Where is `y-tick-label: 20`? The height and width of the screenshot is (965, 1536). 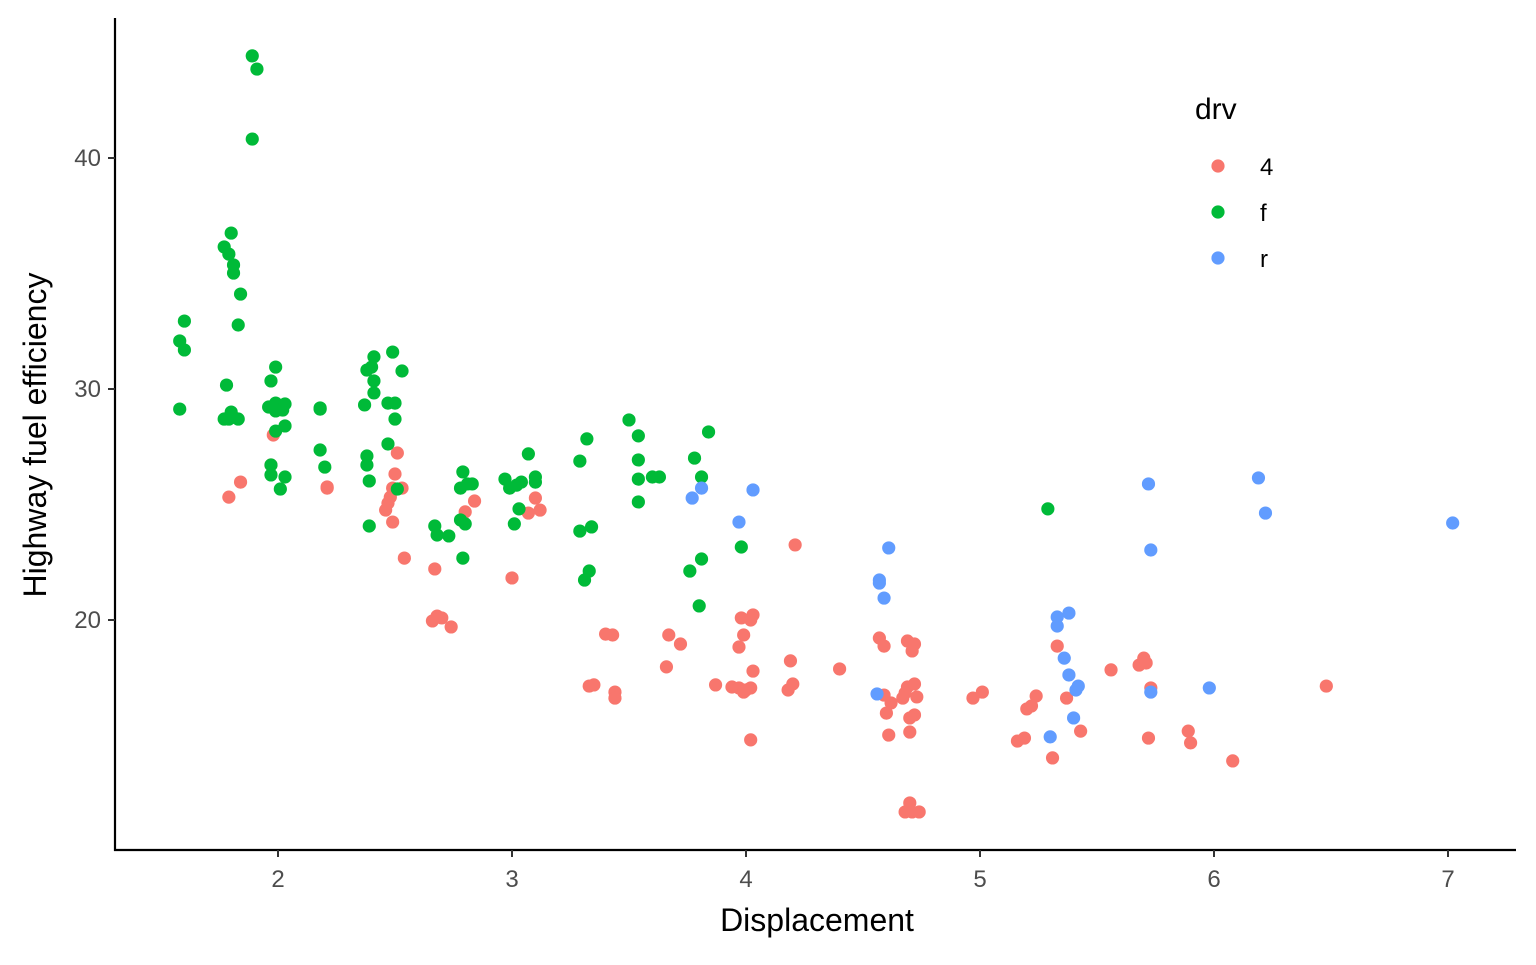
y-tick-label: 20 is located at coordinates (87, 620).